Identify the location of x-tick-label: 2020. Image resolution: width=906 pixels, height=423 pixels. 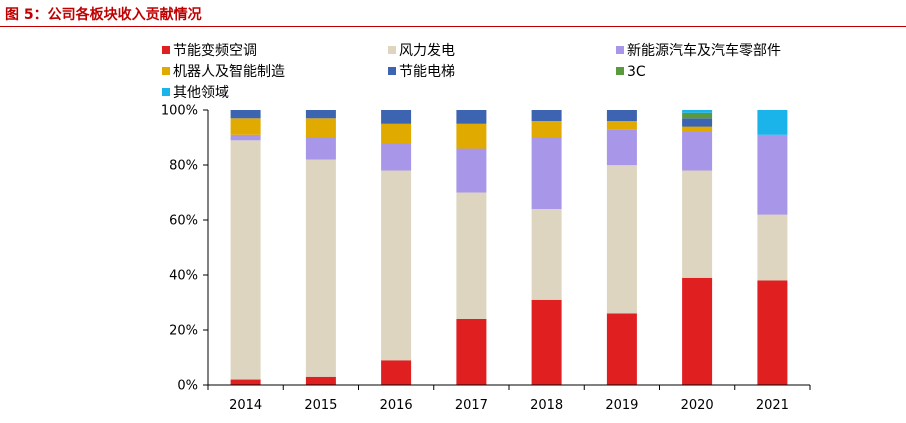
(697, 405).